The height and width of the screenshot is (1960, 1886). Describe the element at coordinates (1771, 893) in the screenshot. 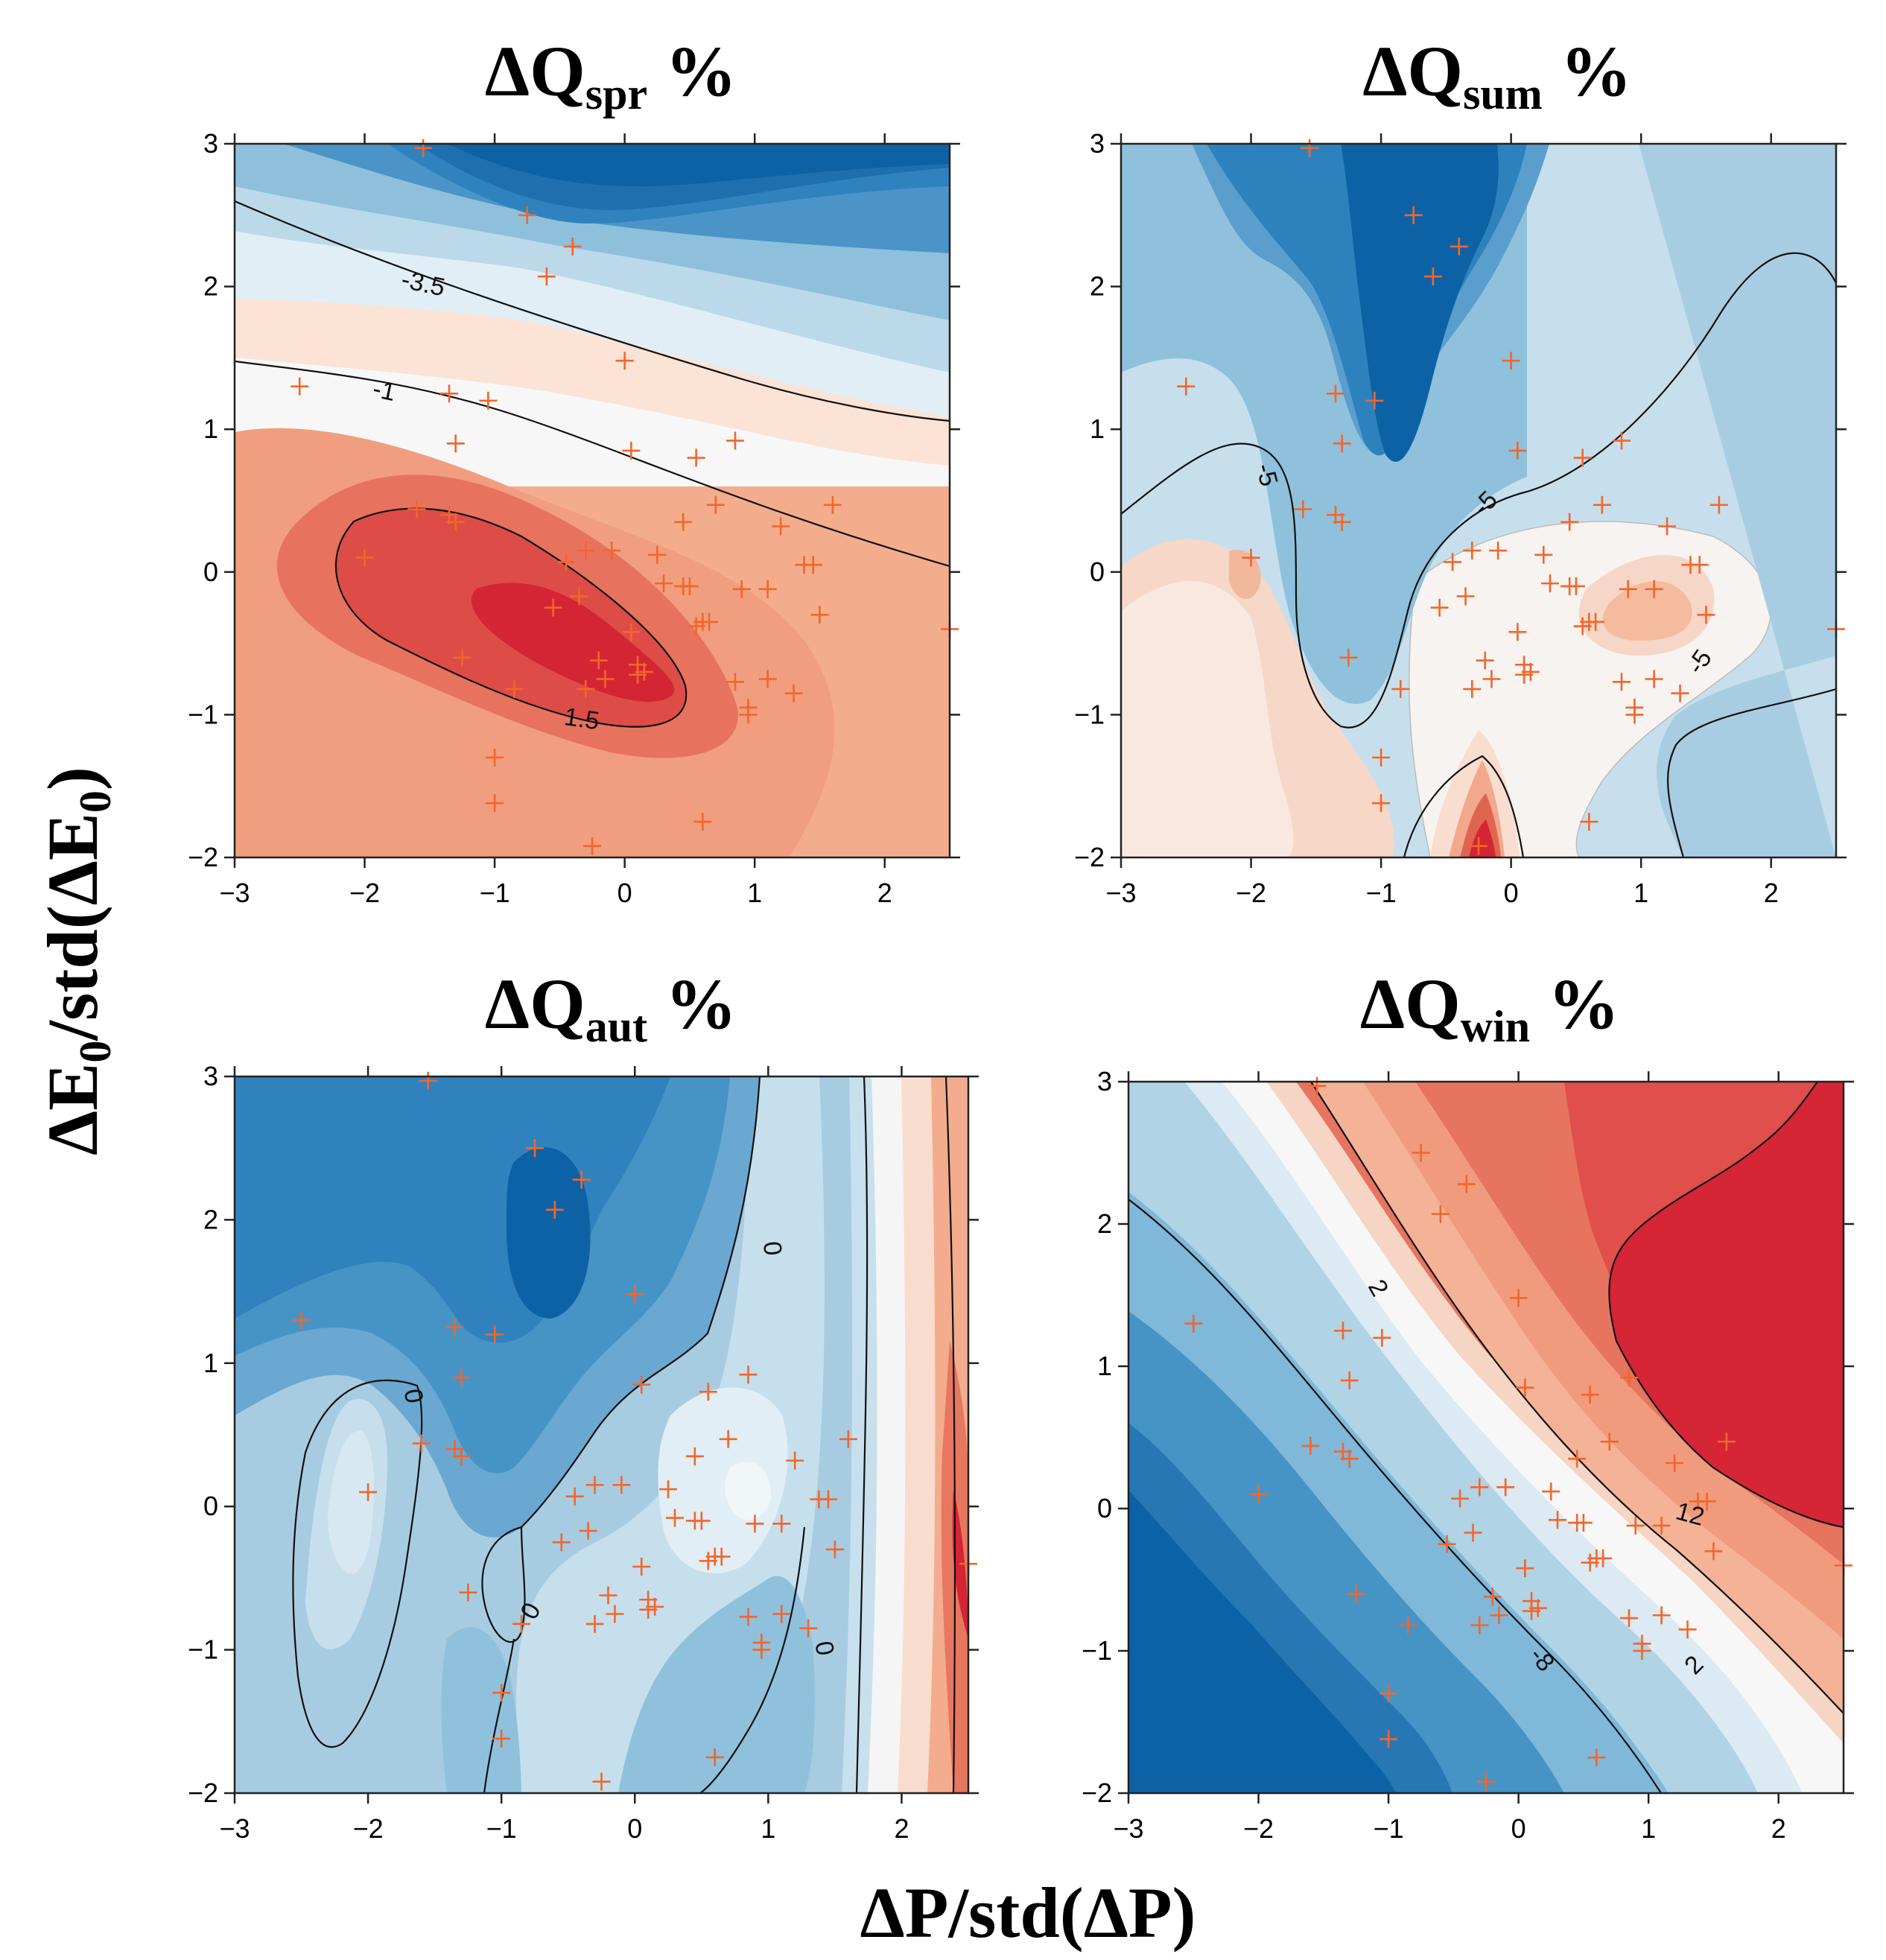

I see `x-tick-label-sum-5: 2` at that location.